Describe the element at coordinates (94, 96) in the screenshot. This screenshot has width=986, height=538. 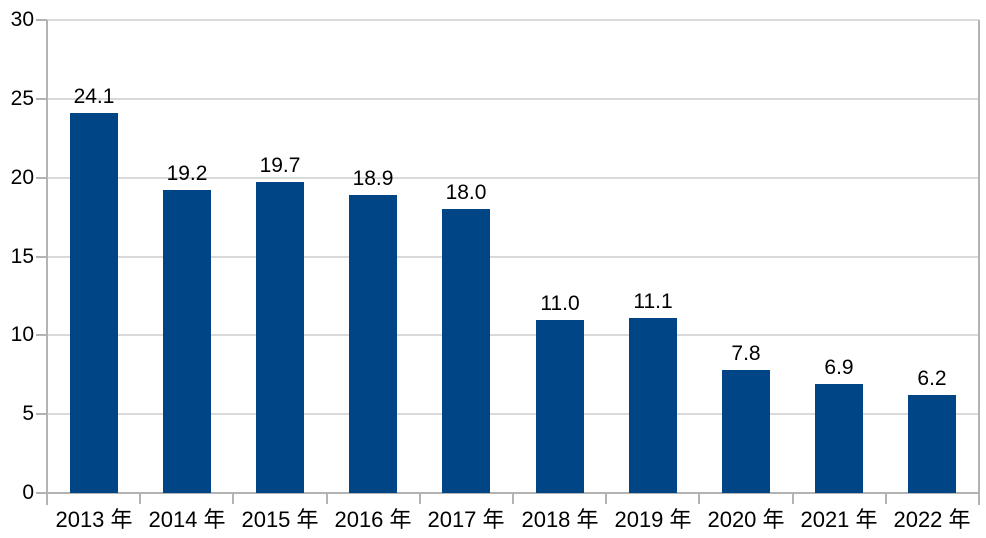
I see `bar-value-label: 24.1` at that location.